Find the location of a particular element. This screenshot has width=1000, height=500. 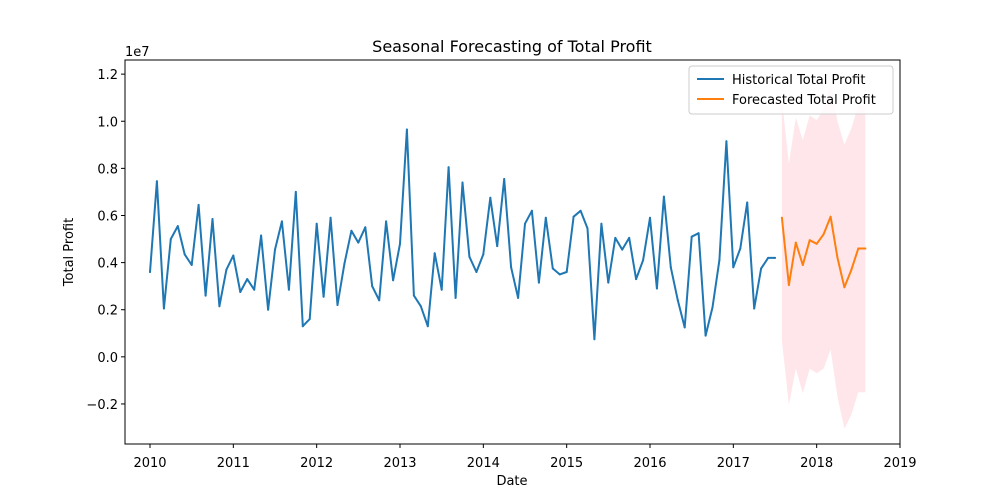

x-tick-label: 2014 is located at coordinates (483, 463).